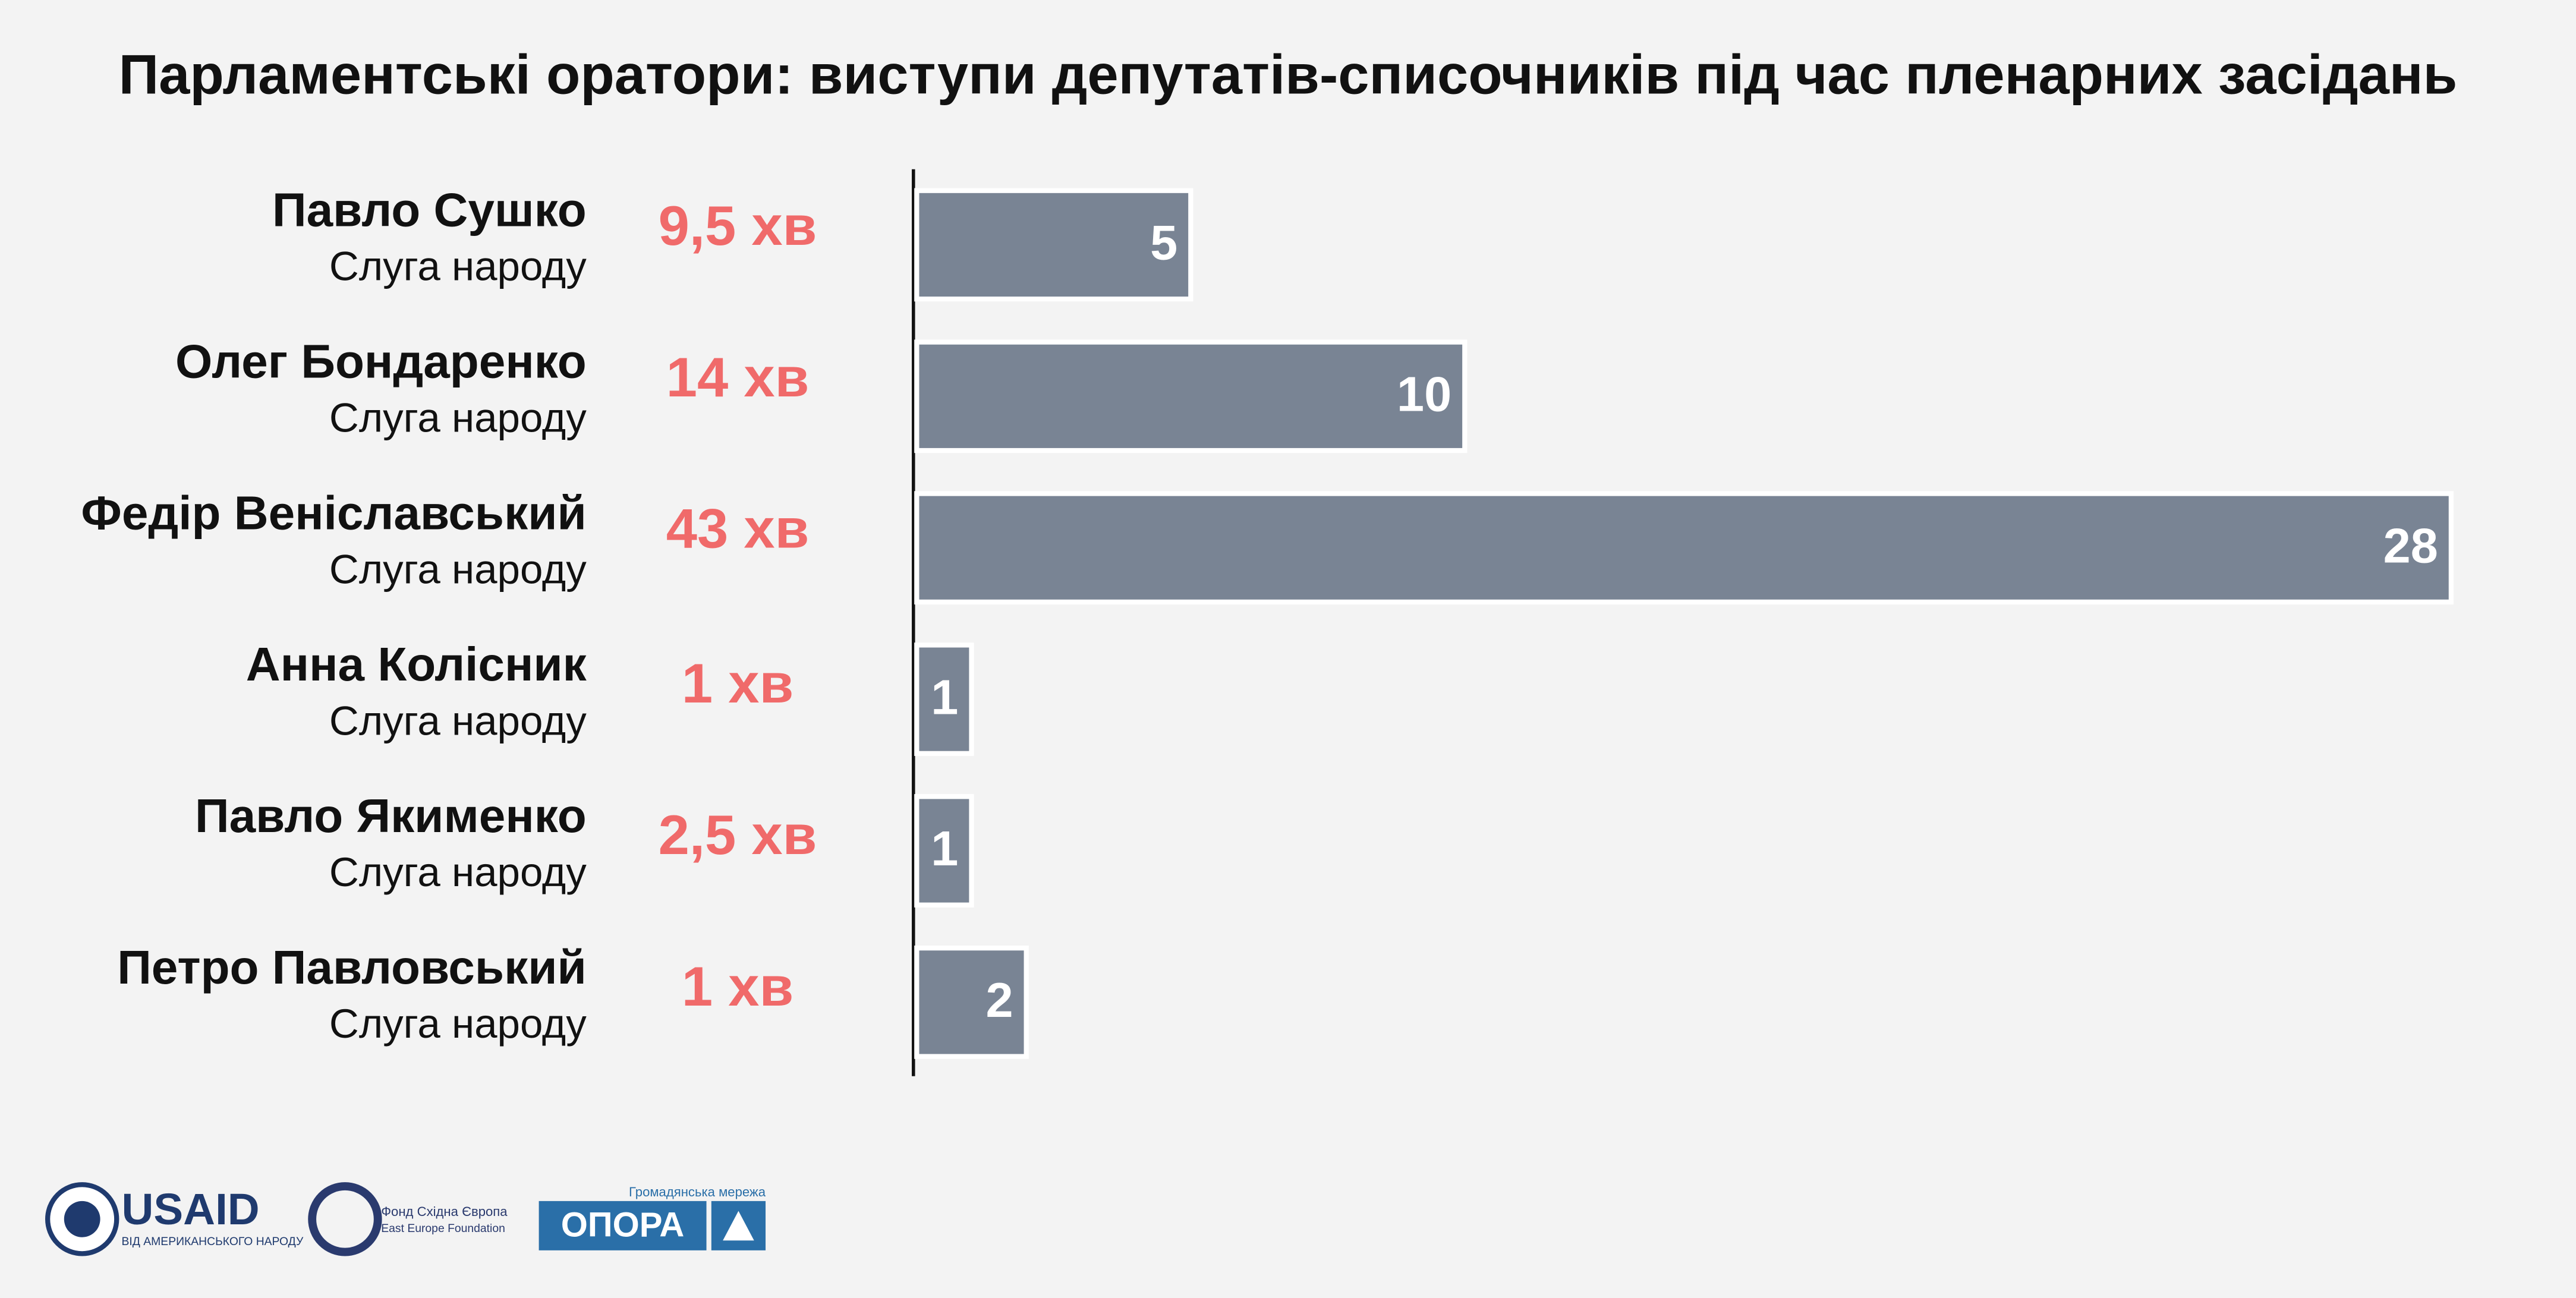 Image resolution: width=2576 pixels, height=1298 pixels. I want to click on logo-subtext: East Europe Foundation, so click(443, 1228).